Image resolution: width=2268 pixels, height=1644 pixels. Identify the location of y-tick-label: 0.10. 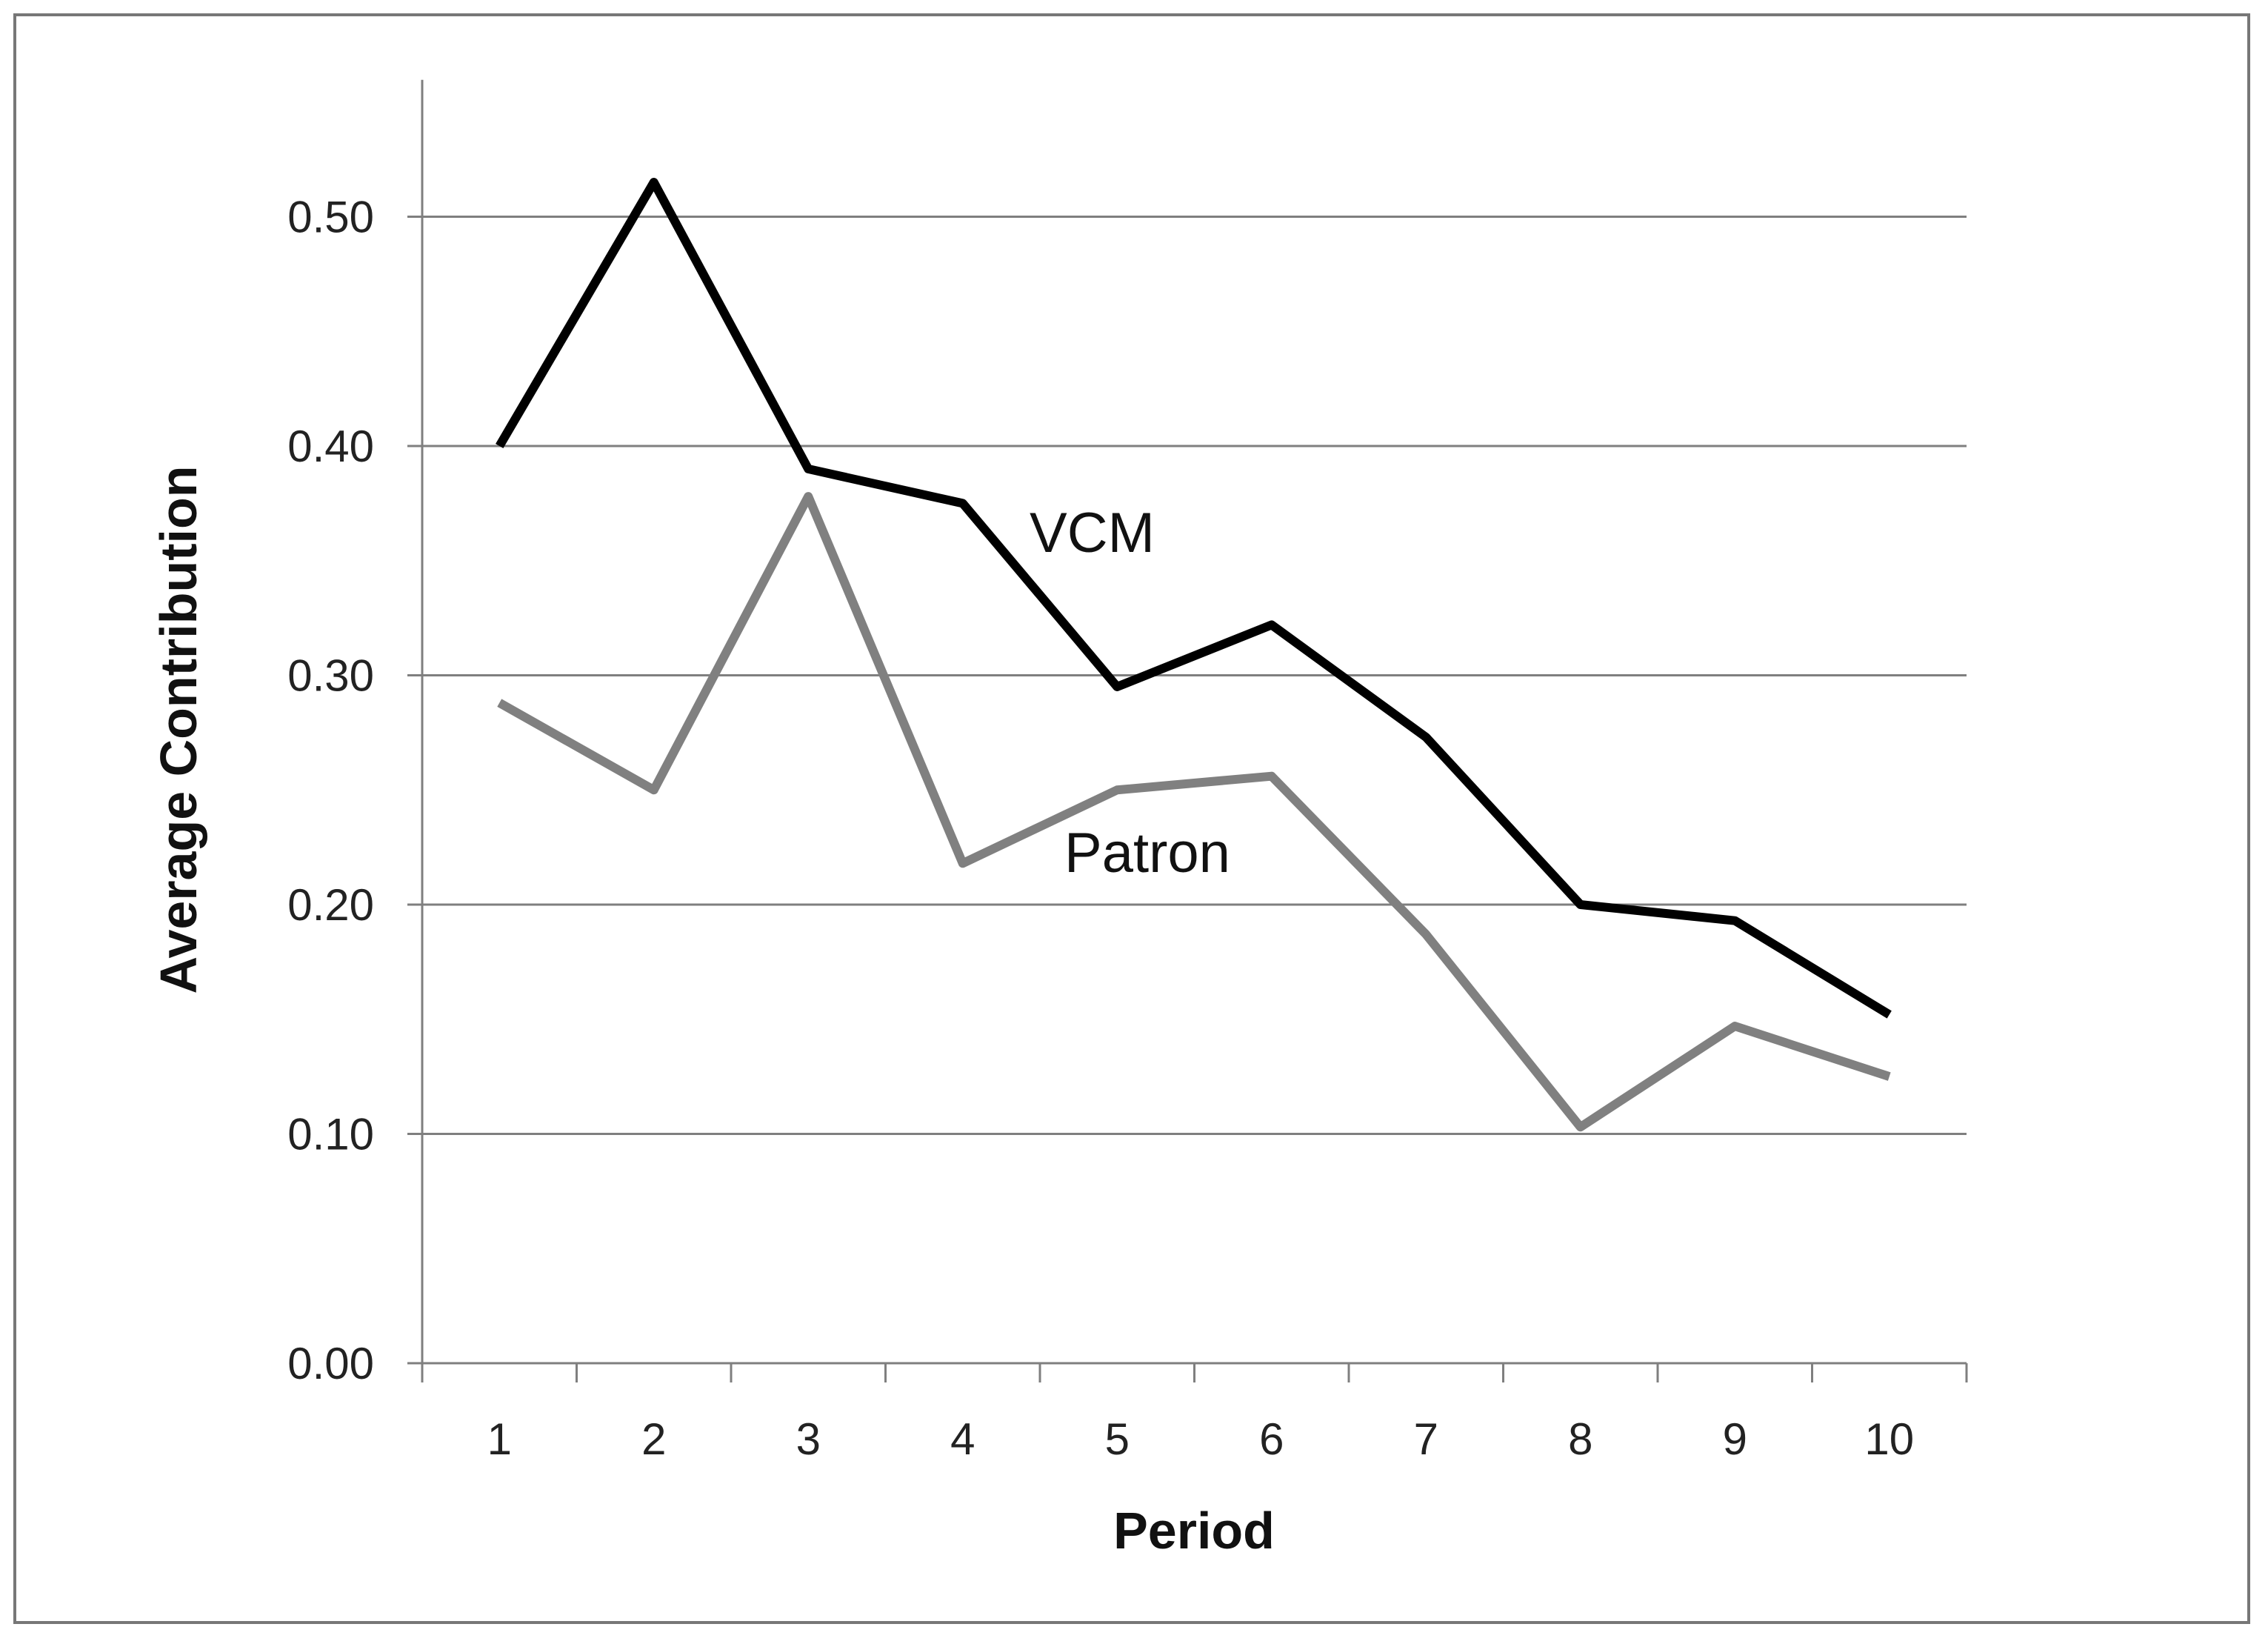
(330, 1134).